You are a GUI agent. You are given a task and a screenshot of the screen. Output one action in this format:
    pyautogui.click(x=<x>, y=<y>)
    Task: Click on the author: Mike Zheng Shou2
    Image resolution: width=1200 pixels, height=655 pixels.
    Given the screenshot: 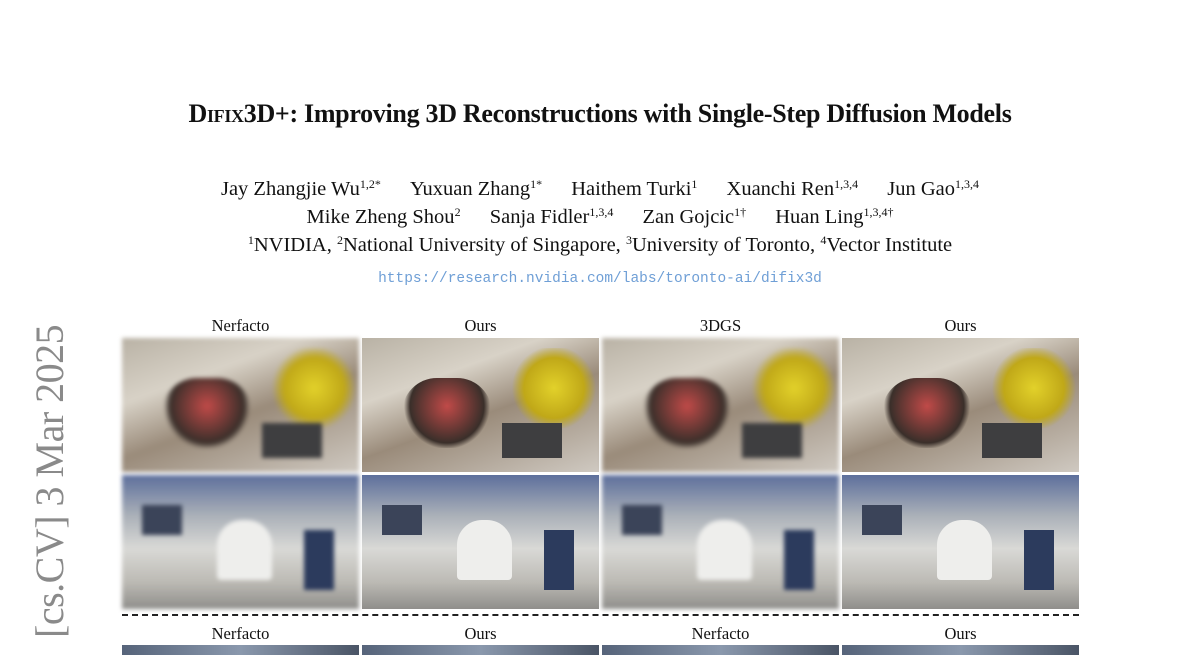 What is the action you would take?
    pyautogui.click(x=383, y=216)
    